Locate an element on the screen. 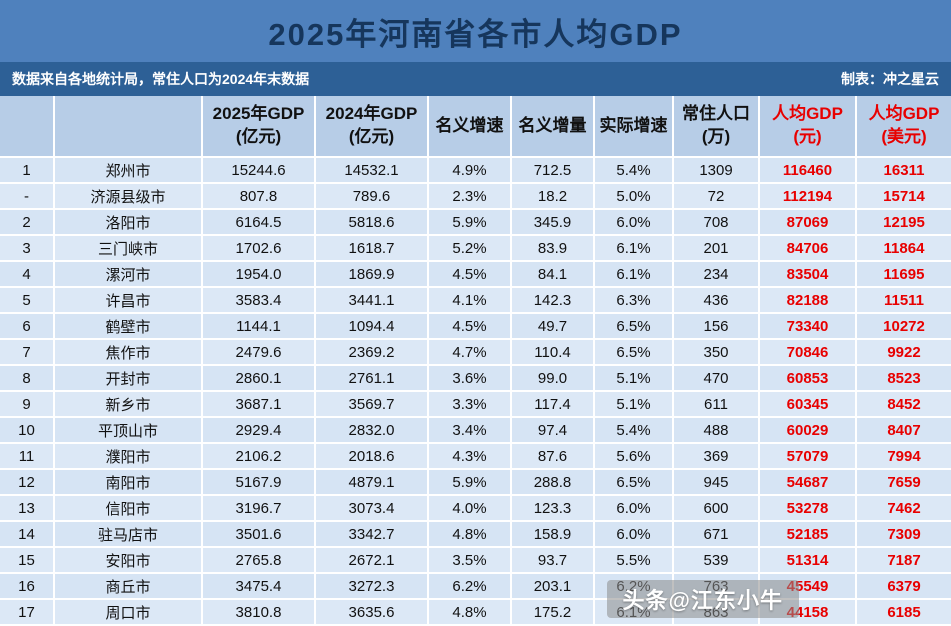  cell-nominal-growth: 3.6% is located at coordinates (470, 379).